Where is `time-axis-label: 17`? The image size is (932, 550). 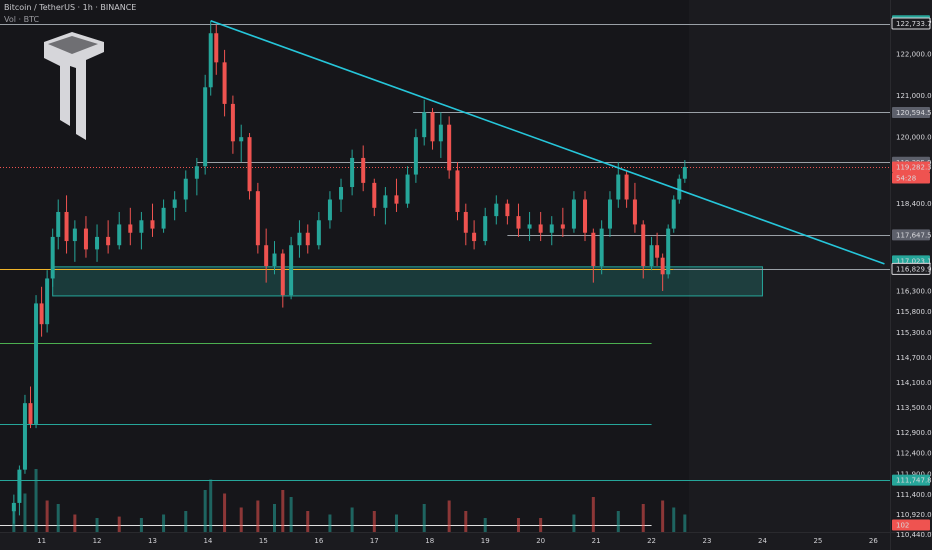
time-axis-label: 17 is located at coordinates (374, 541).